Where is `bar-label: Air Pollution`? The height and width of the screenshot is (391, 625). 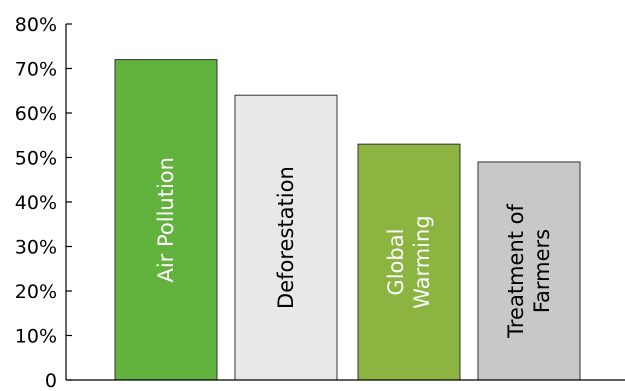 bar-label: Air Pollution is located at coordinates (166, 219).